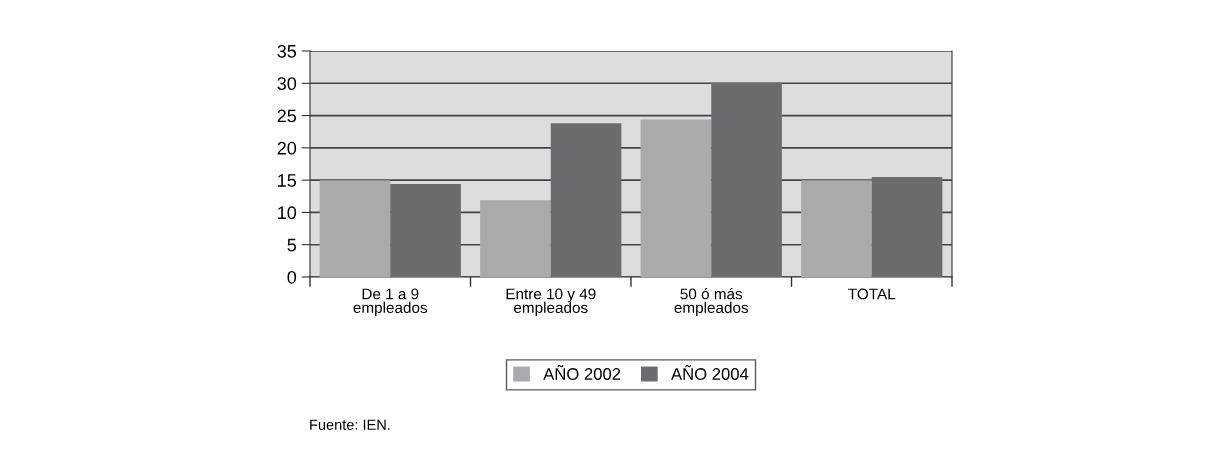  I want to click on y-tick-label: 20, so click(287, 148).